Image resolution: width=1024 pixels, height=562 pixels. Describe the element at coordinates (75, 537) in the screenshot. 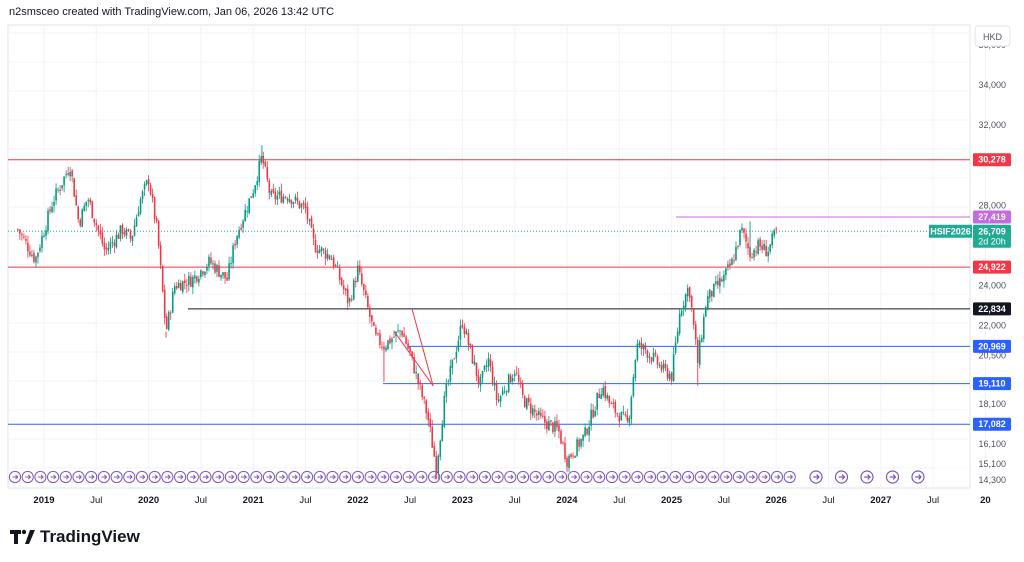

I see `tradingview-branding: TradingView` at that location.